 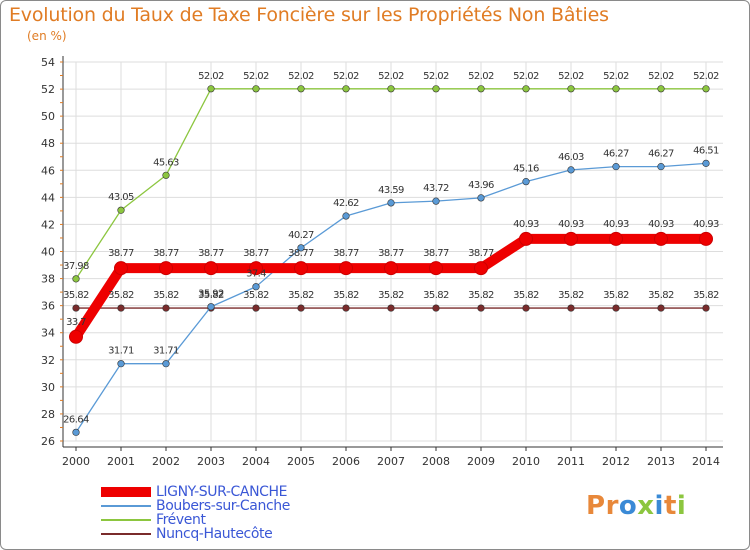 What do you see at coordinates (76, 461) in the screenshot?
I see `x-tick-label-2000: 2000` at bounding box center [76, 461].